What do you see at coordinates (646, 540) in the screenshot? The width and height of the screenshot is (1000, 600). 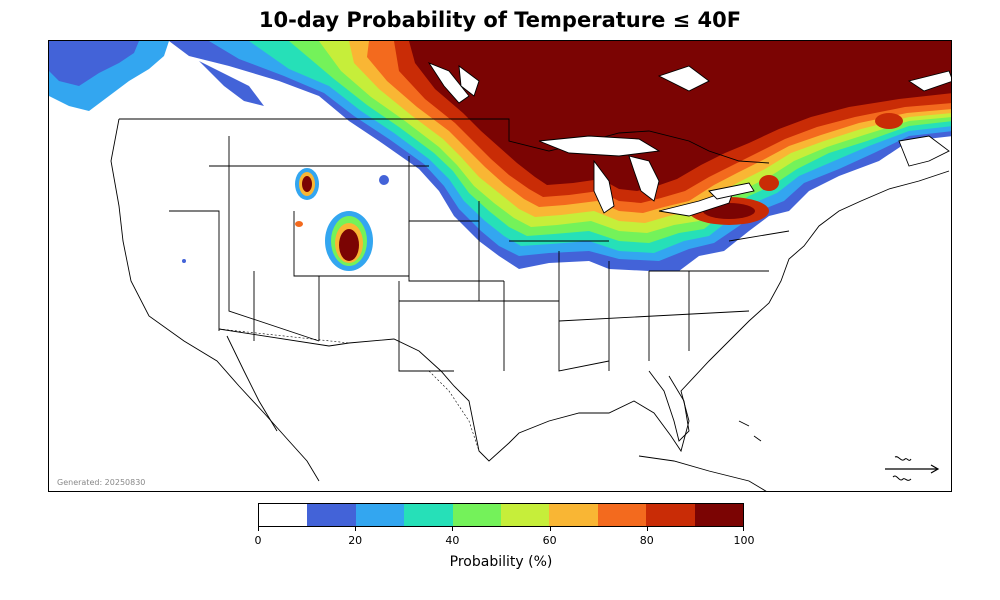 I see `colorbar-tick-label: 80` at bounding box center [646, 540].